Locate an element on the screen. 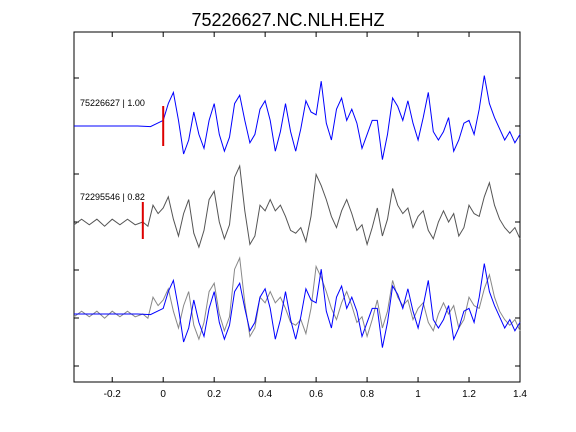 The height and width of the screenshot is (432, 576). x-tick-label: 0.6 is located at coordinates (316, 394).